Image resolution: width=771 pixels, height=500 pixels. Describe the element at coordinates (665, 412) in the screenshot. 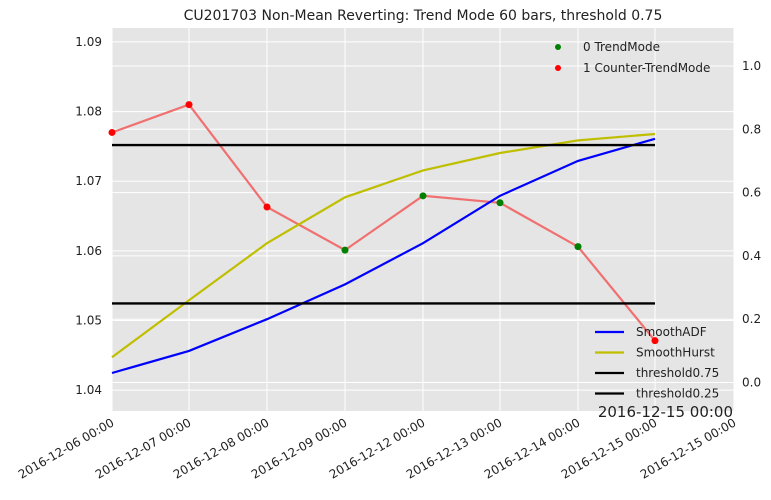

I see `corner-date-label: 2016-12-15 00:00` at that location.